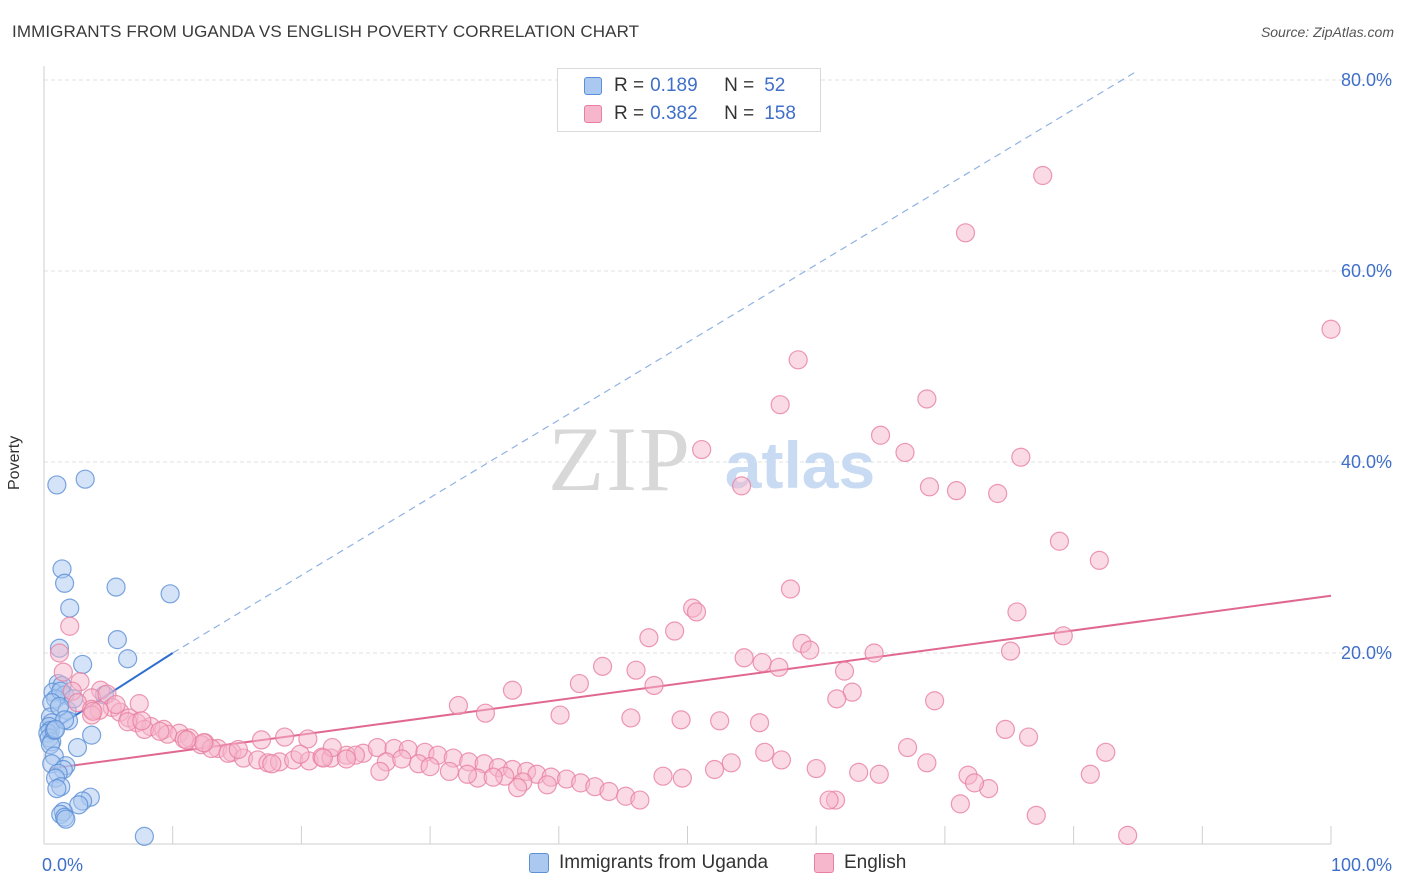  What do you see at coordinates (775, 85) in the screenshot?
I see `legend-n-value: 52` at bounding box center [775, 85].